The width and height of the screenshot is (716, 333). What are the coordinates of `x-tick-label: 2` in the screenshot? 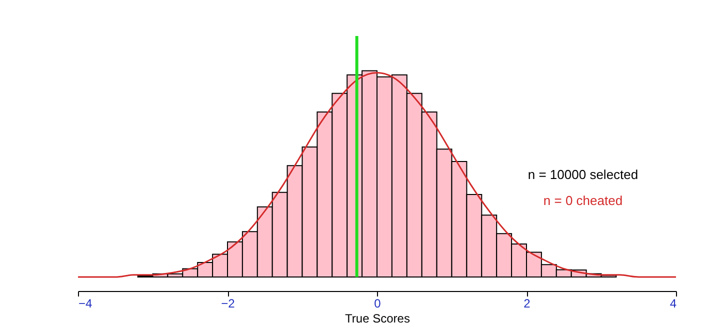 It's located at (527, 303).